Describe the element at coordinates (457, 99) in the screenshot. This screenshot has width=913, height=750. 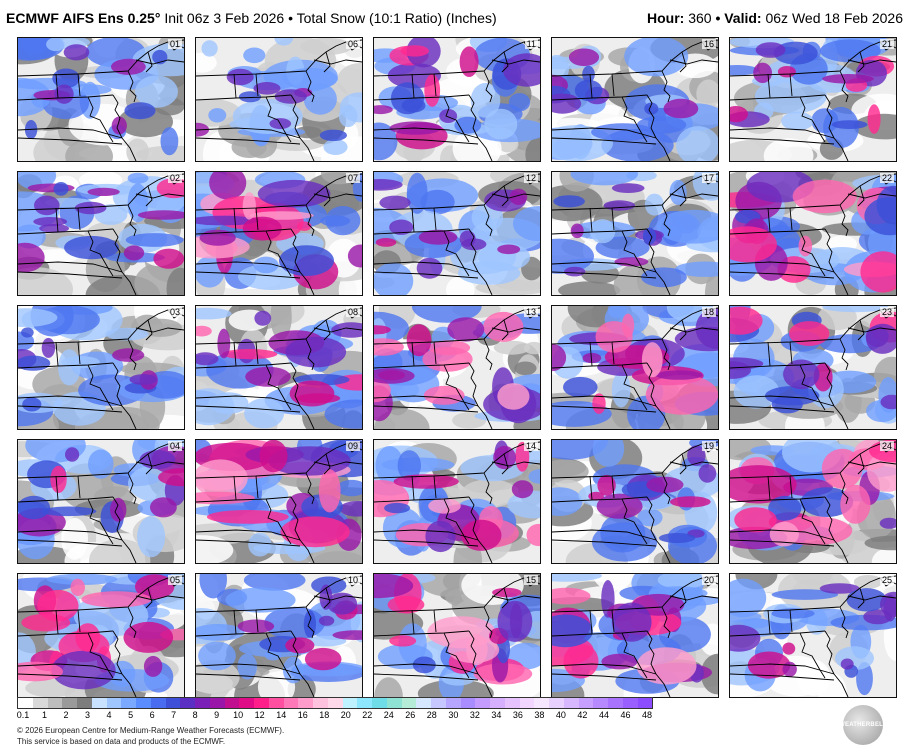
I see `member-panel-11: 11` at that location.